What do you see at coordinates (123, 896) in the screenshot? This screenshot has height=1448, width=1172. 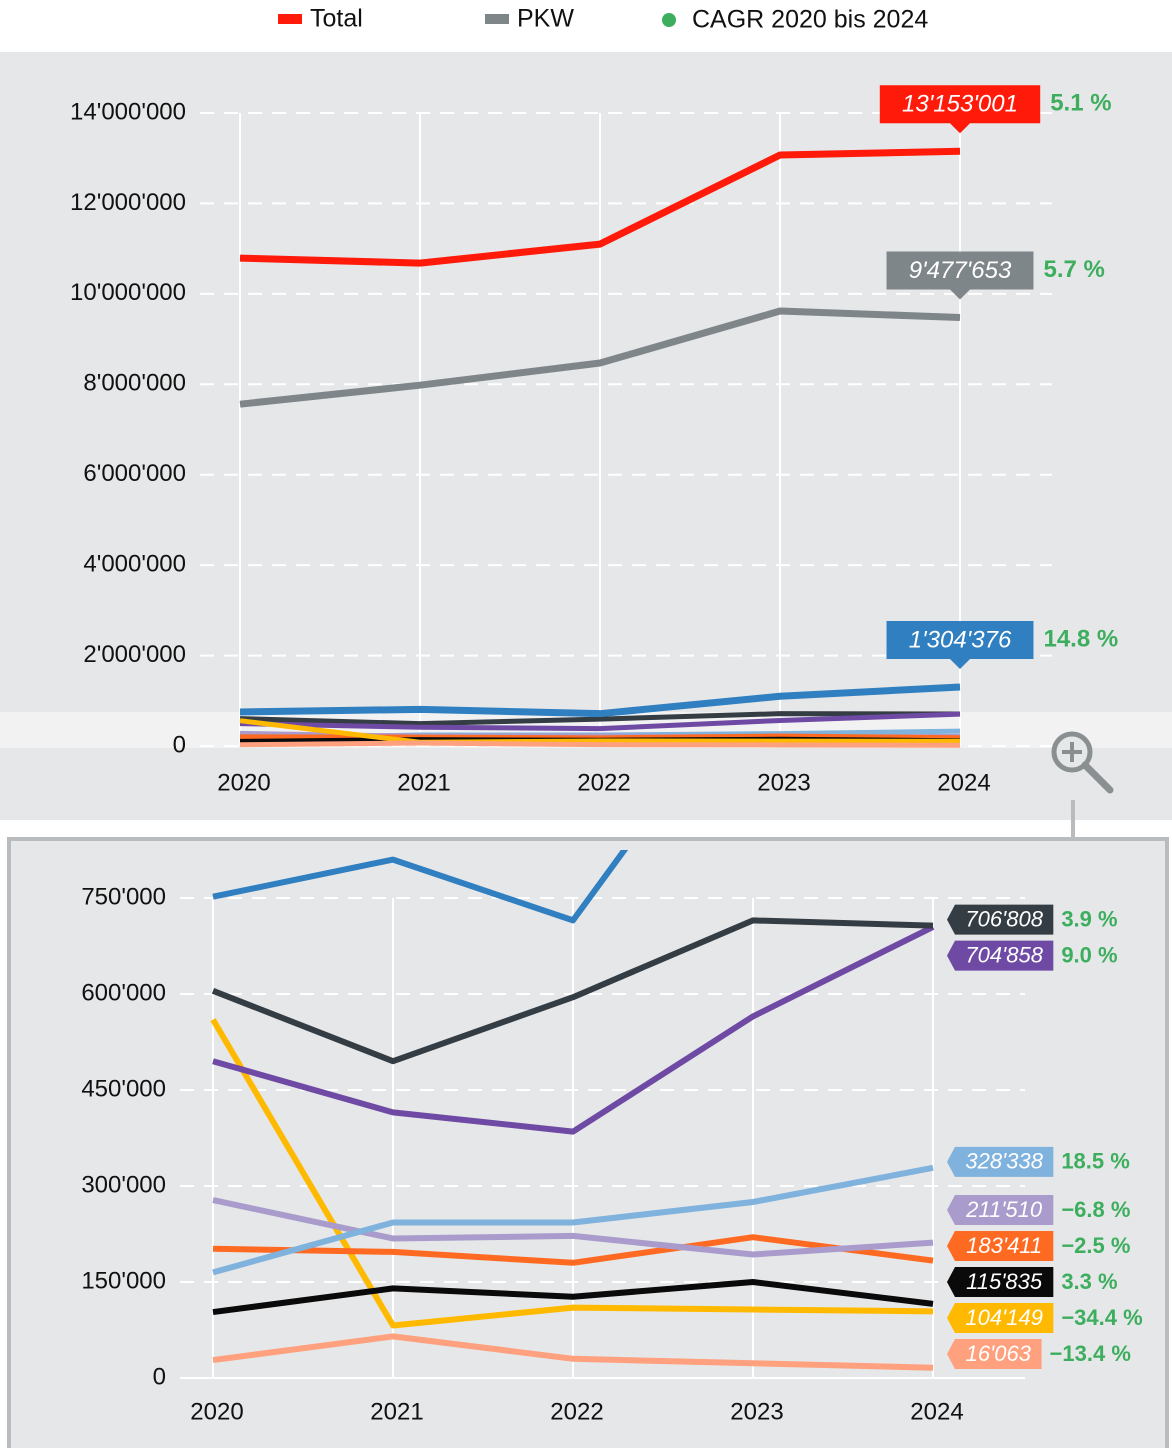 I see `y-tick-label: 750'000` at bounding box center [123, 896].